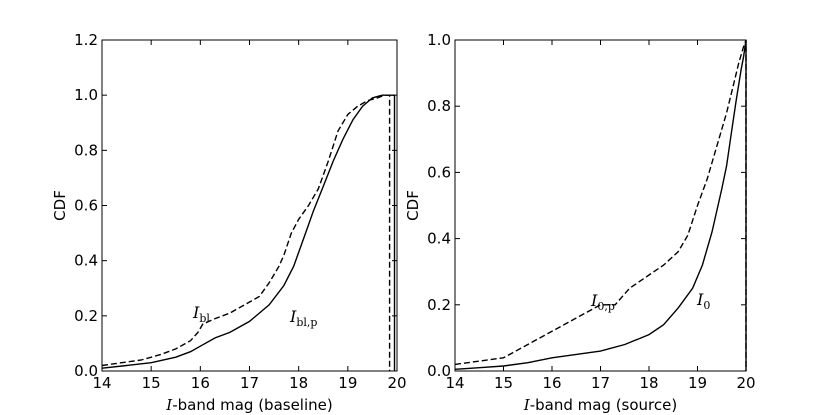 The width and height of the screenshot is (830, 415). I want to click on x-axis-label: I-band mag (baseline), so click(248, 405).